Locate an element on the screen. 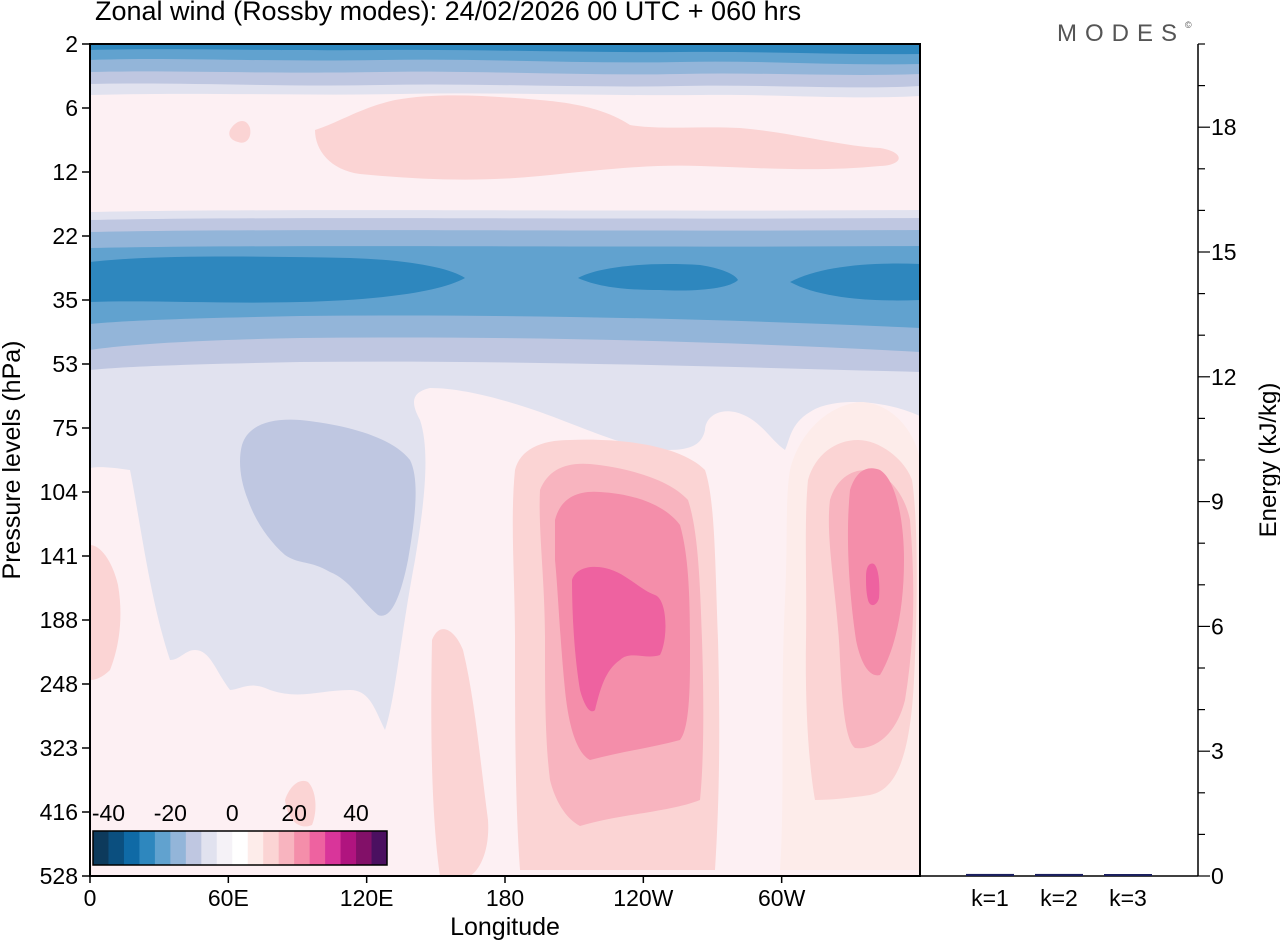 This screenshot has height=942, width=1280. contour-small-surface is located at coordinates (300, 803).